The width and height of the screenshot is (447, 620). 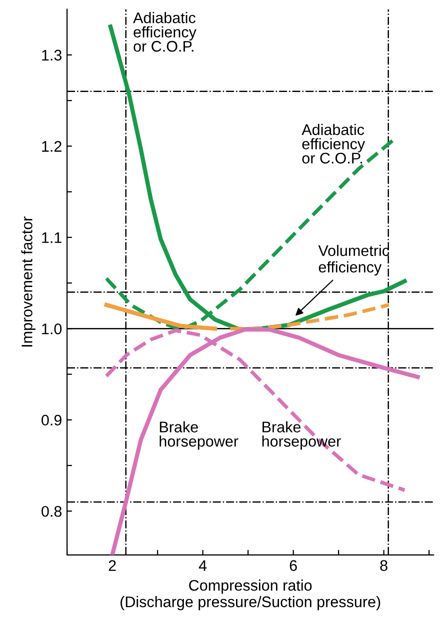 What do you see at coordinates (28, 281) in the screenshot?
I see `y-axis-title: Improvement factor` at bounding box center [28, 281].